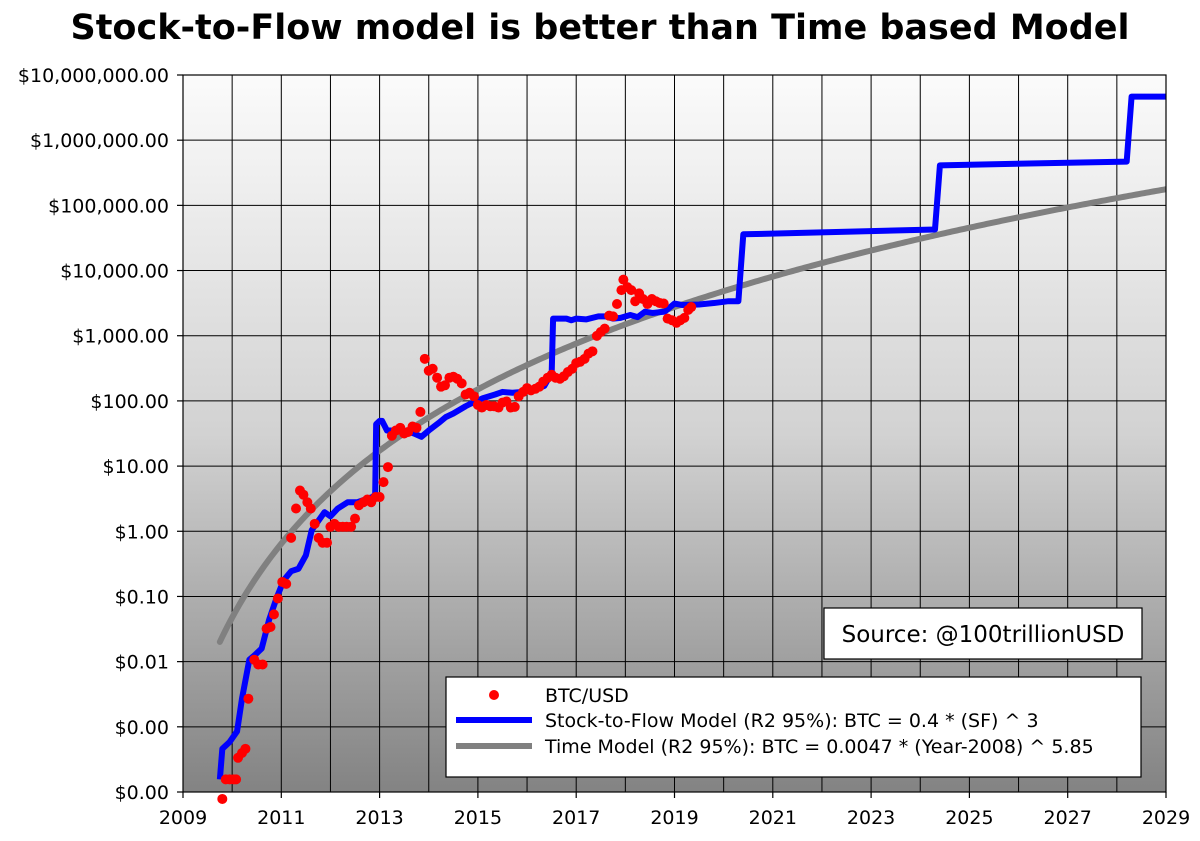  Describe the element at coordinates (99, 141) in the screenshot. I see `y-tick-label: $1,000,000.00` at that location.